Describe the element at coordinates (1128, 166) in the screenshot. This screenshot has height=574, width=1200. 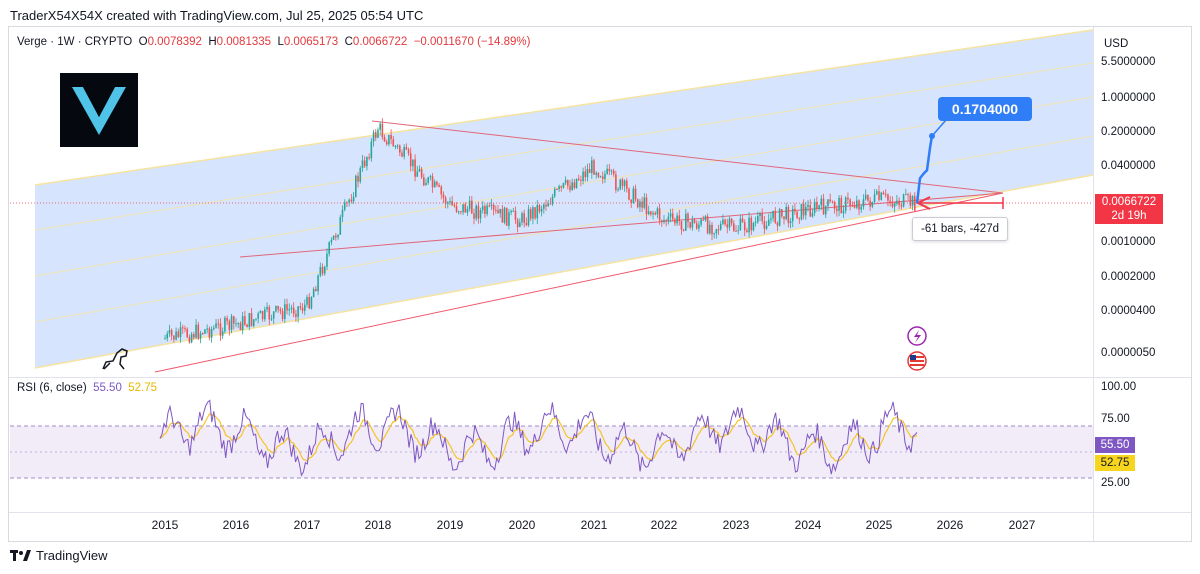
I see `price-tick: 0.0400000` at that location.